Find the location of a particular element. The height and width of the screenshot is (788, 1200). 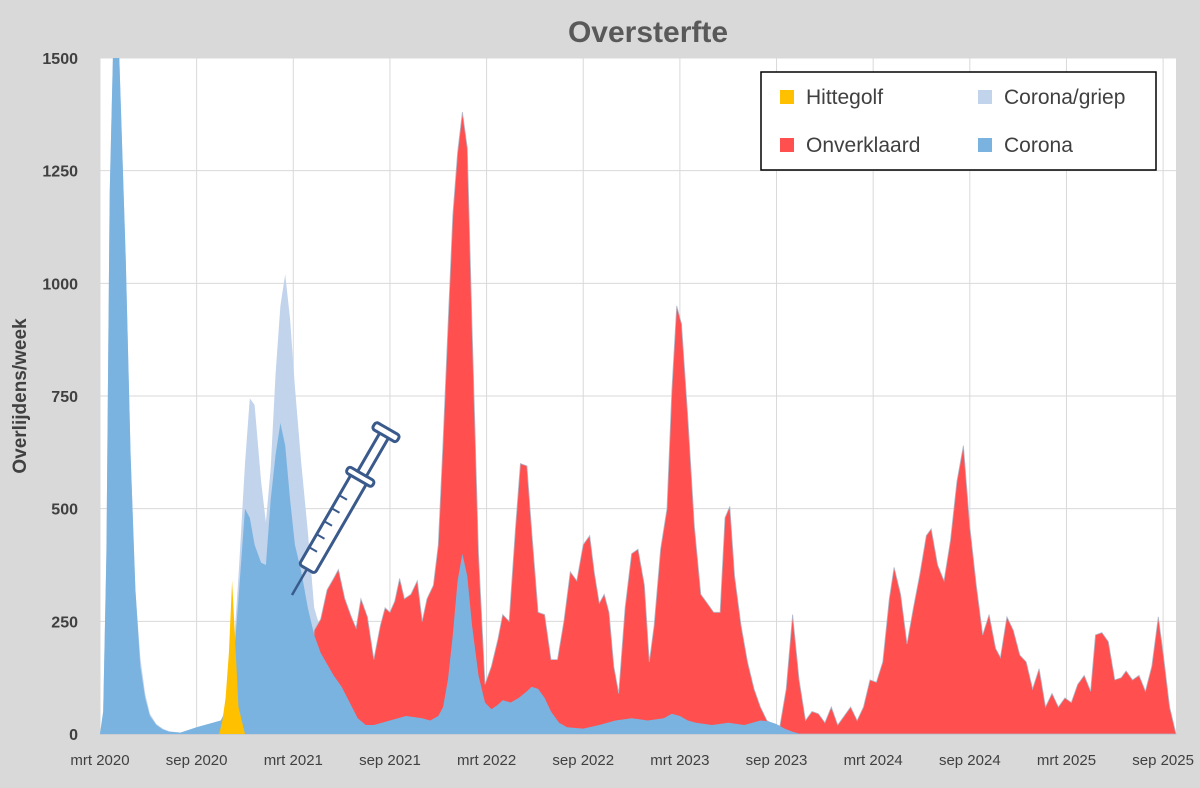

y-tick-label: 1500 is located at coordinates (60, 59).